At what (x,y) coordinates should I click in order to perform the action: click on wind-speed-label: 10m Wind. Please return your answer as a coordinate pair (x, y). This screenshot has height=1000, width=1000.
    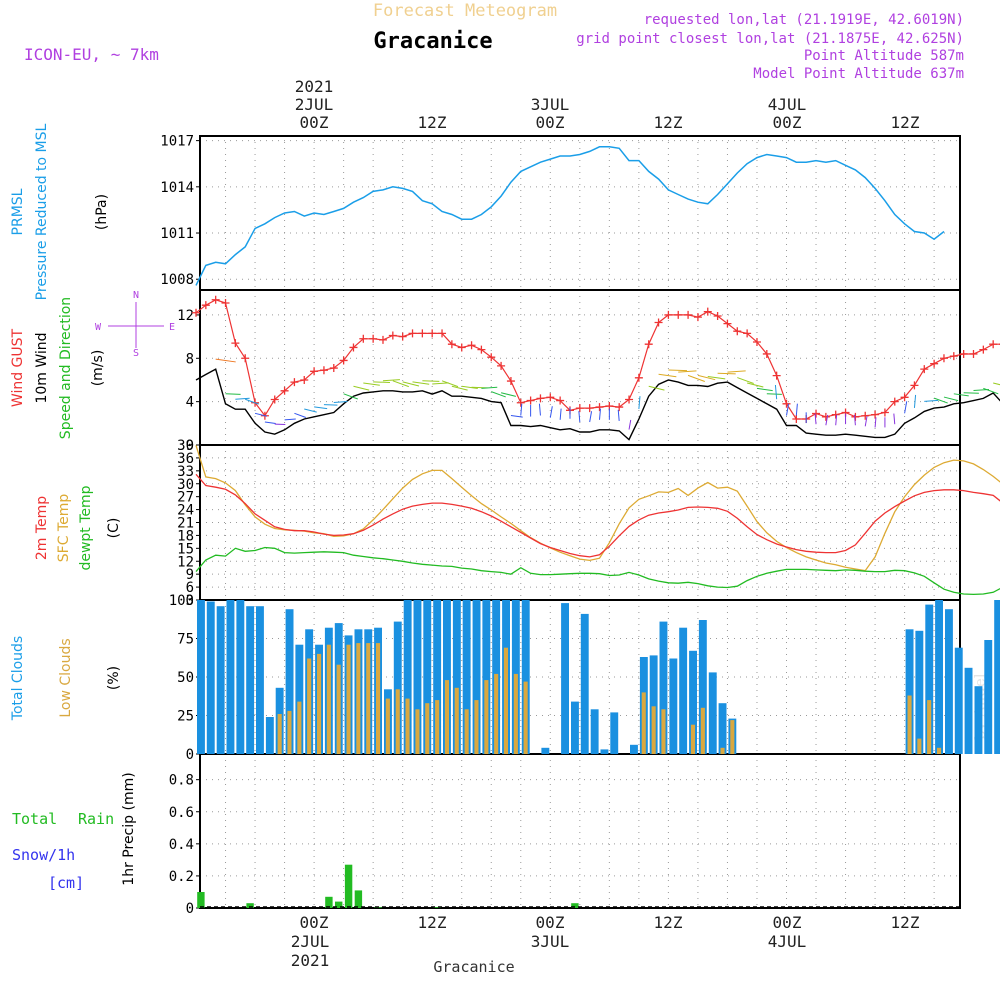
    Looking at the image, I should click on (42, 367).